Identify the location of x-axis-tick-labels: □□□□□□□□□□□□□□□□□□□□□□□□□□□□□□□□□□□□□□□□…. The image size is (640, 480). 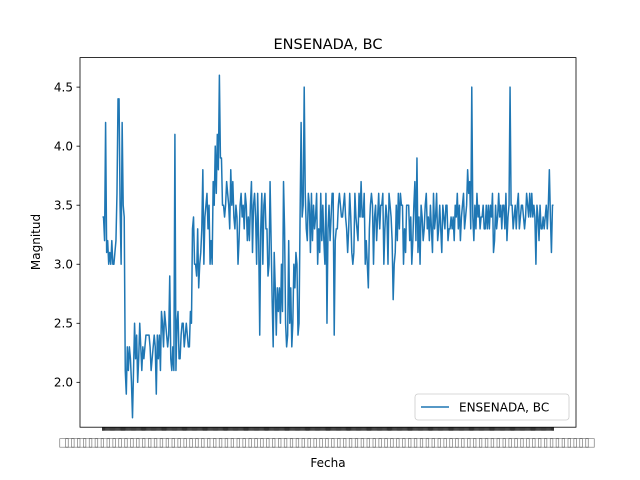
(326, 442).